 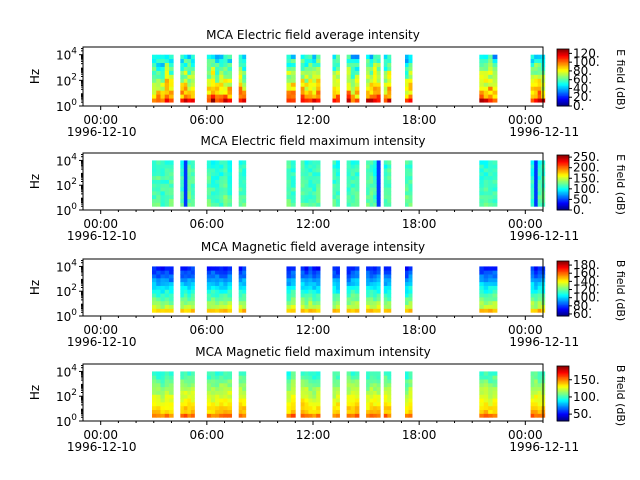 What do you see at coordinates (313, 120) in the screenshot?
I see `x-tick-label: 12:00` at bounding box center [313, 120].